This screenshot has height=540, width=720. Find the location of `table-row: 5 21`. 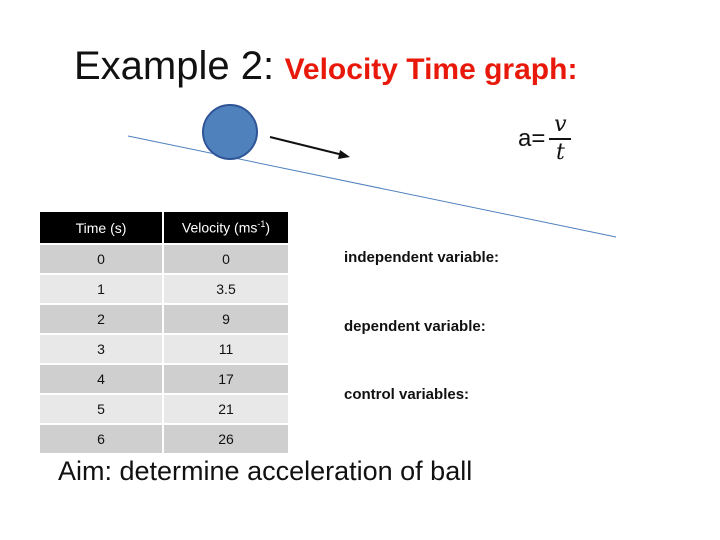

table-row: 5 21 is located at coordinates (164, 408).